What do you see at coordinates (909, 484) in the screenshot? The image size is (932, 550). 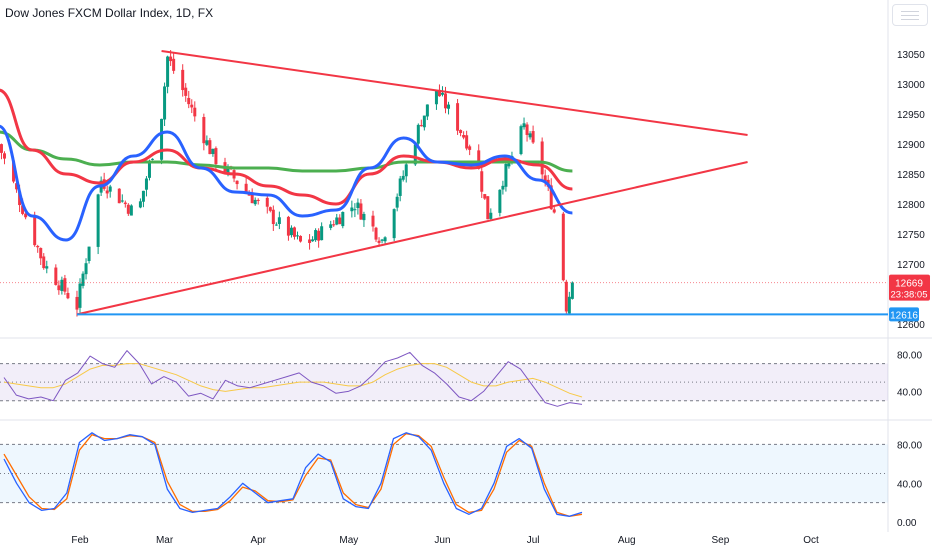 I see `stochastic-axis-tick-label: 40.00` at bounding box center [909, 484].